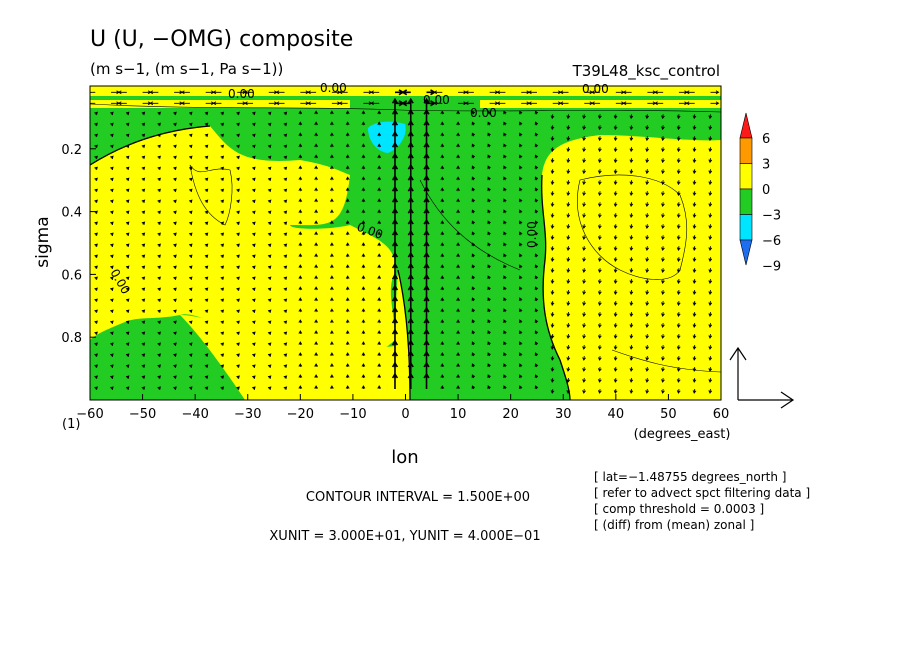  I want to click on region-yellow-center, so click(402, 335).